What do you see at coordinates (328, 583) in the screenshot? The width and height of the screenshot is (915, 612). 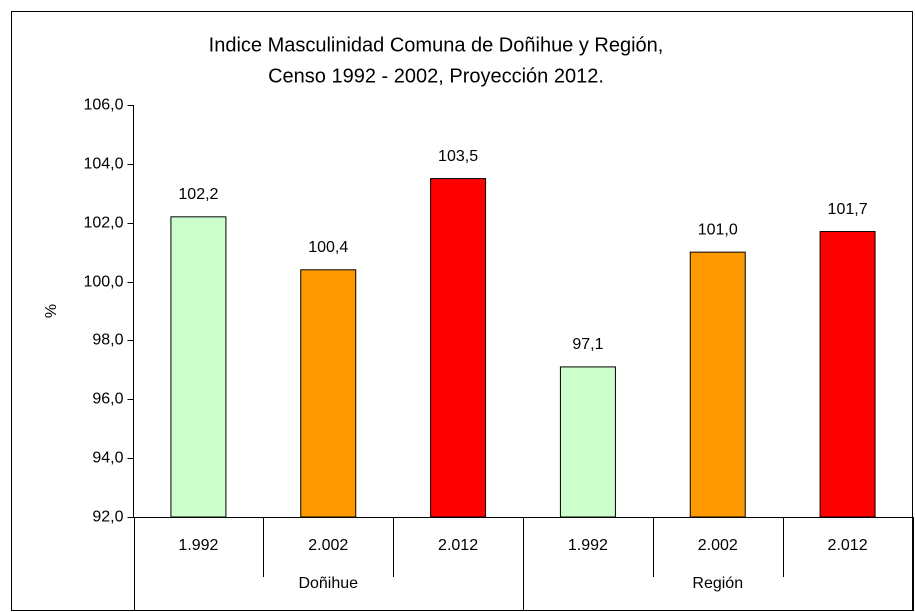 I see `group-label: Doñihue` at bounding box center [328, 583].